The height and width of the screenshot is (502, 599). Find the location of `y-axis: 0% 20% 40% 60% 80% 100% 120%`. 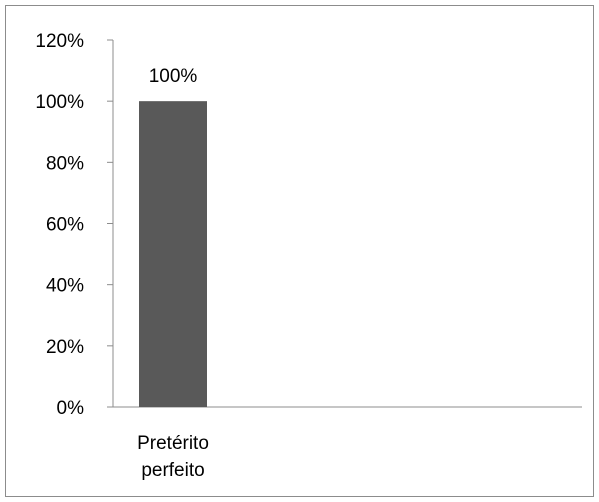

y-axis: 0% 20% 40% 60% 80% 100% 120% is located at coordinates (74, 225).